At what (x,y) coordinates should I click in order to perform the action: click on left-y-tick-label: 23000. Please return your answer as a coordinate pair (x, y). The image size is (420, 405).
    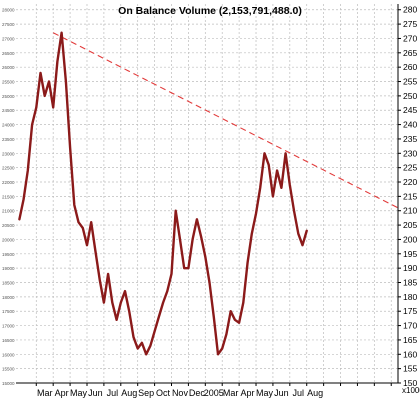
    Looking at the image, I should click on (8, 153).